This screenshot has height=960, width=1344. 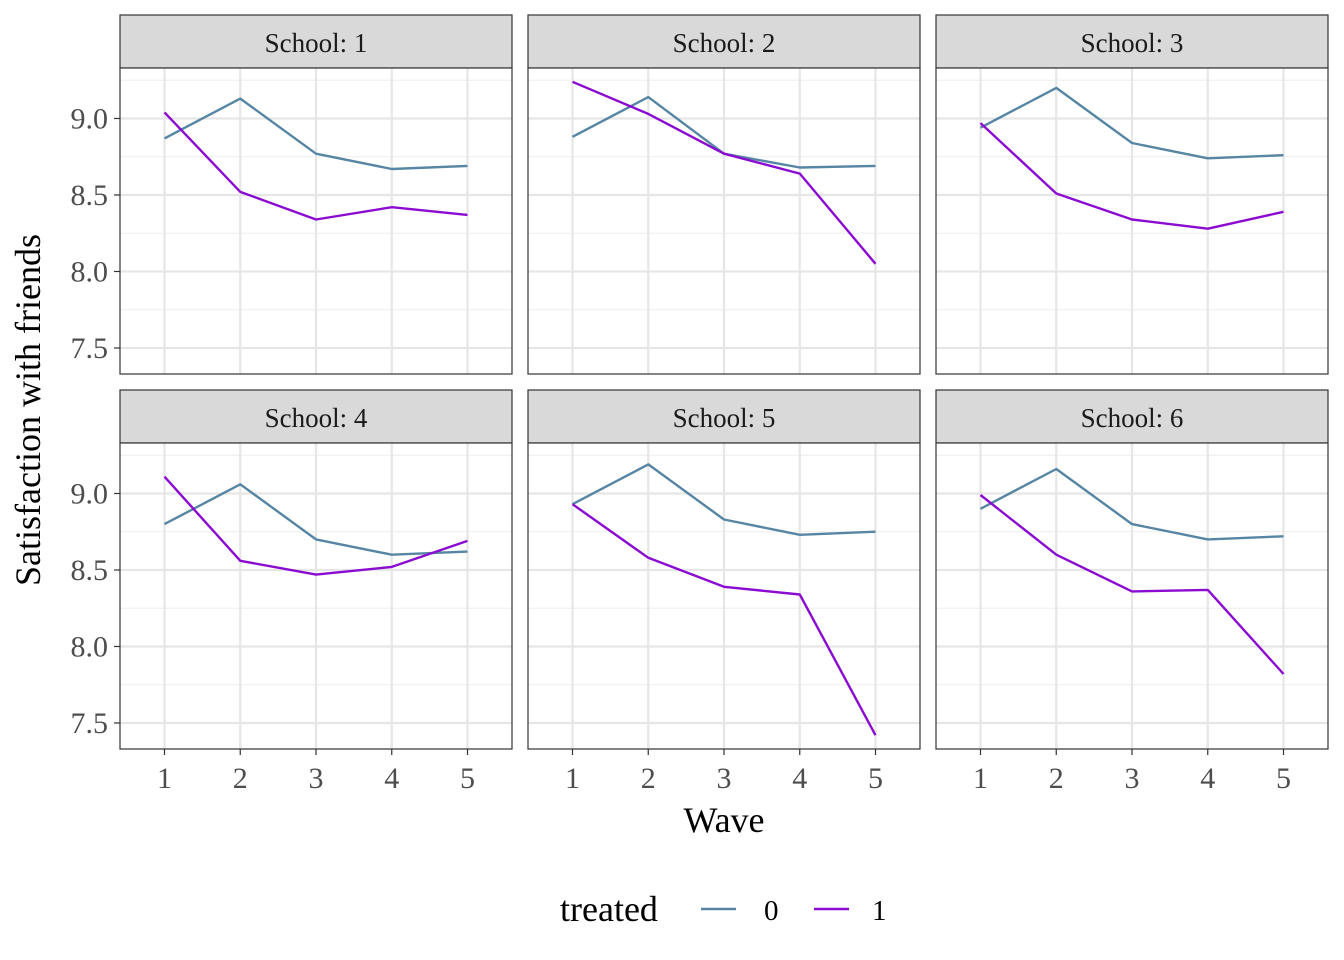 I want to click on legend-key-0-label: 0, so click(x=771, y=911).